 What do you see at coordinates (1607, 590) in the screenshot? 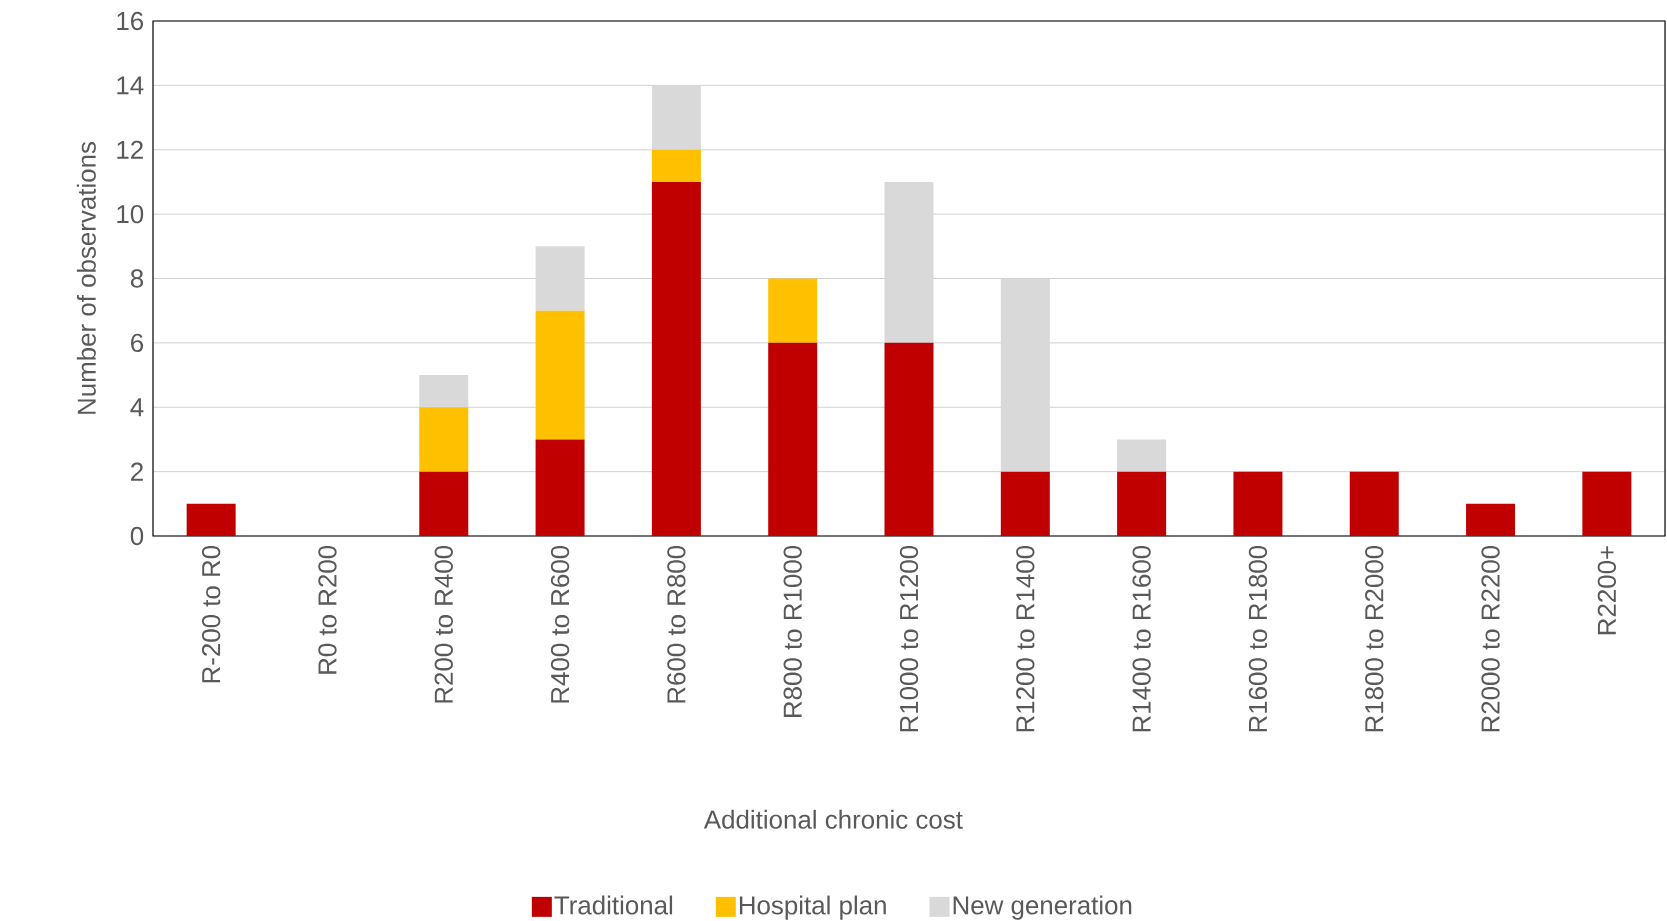
I see `x-tick-label: R2200+` at bounding box center [1607, 590].